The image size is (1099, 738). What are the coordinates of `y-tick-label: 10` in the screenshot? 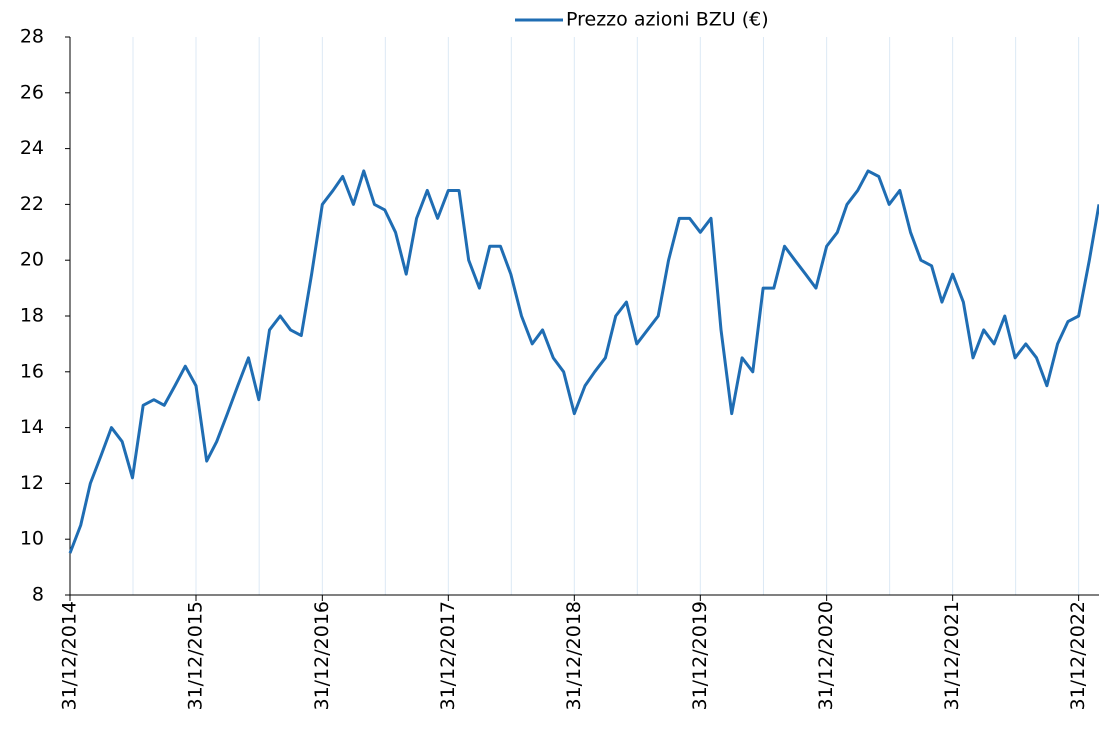 It's located at (32, 539).